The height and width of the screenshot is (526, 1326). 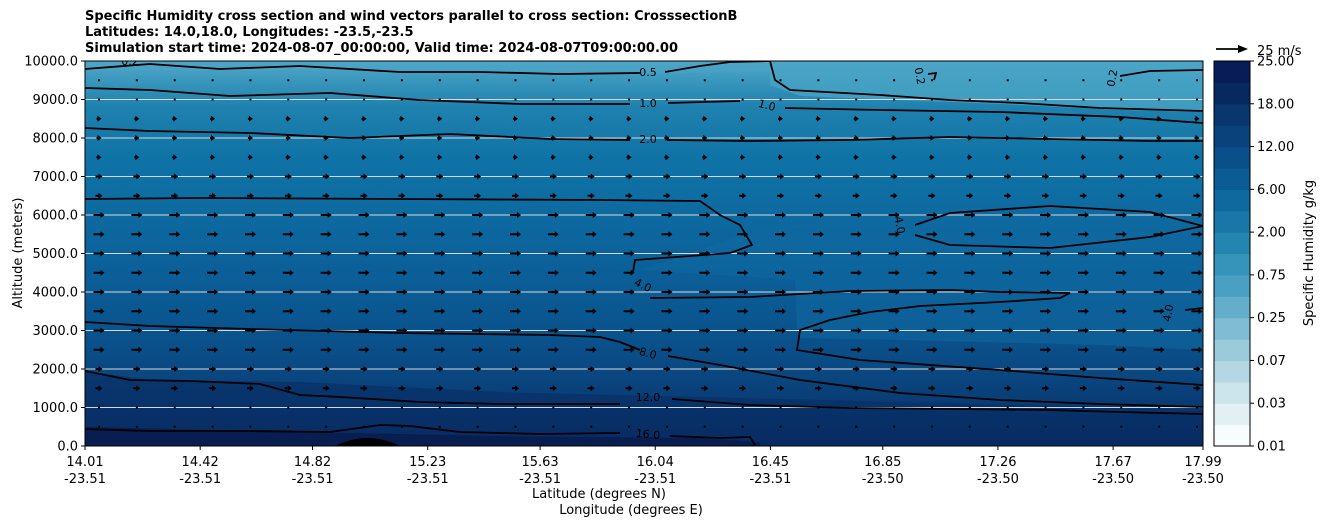 What do you see at coordinates (926, 337) in the screenshot?
I see `contour-line-4.0-lower` at bounding box center [926, 337].